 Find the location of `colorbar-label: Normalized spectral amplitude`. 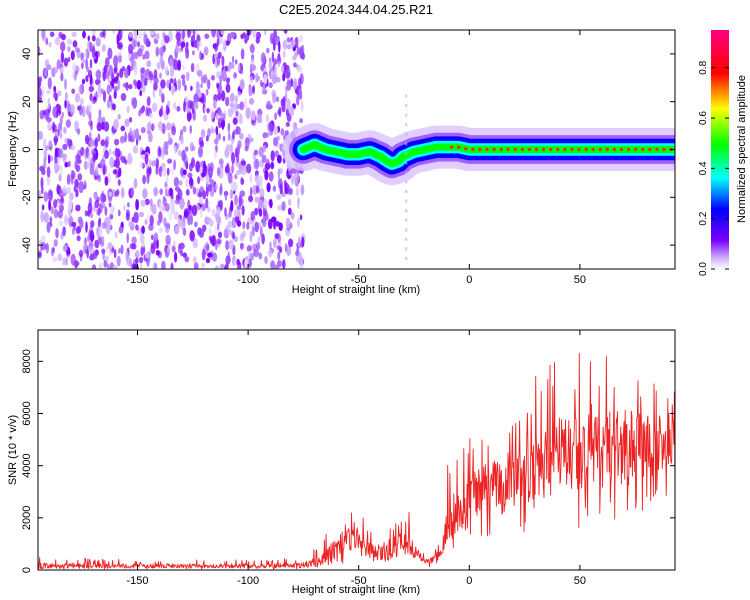

colorbar-label: Normalized spectral amplitude is located at coordinates (742, 149).